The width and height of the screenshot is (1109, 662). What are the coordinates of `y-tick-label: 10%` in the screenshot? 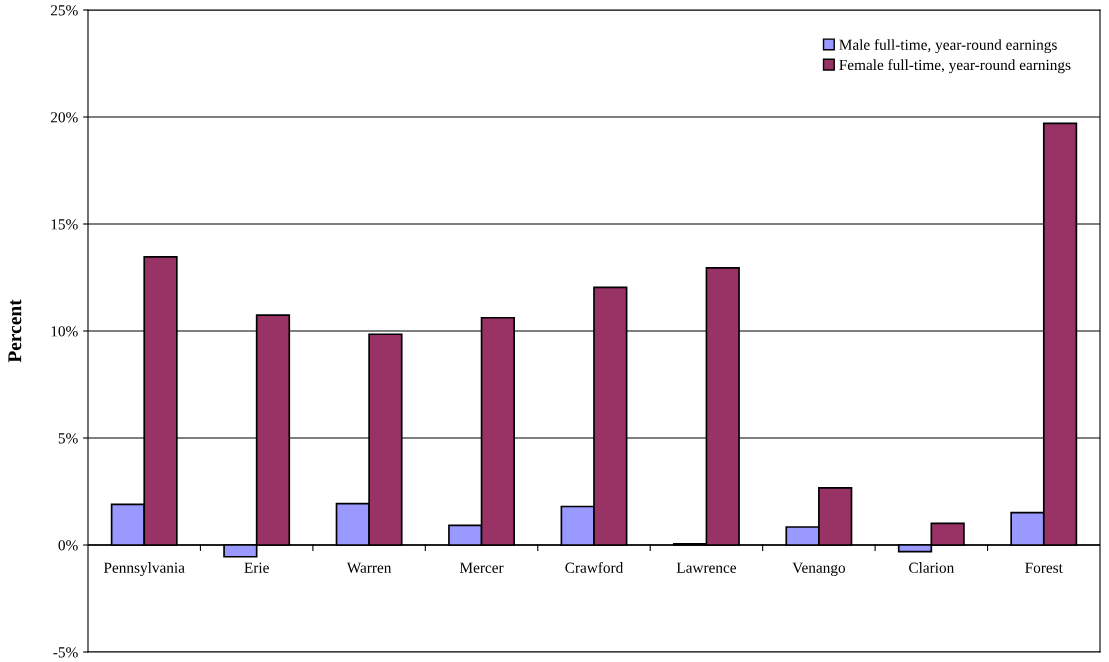 It's located at (64, 331).